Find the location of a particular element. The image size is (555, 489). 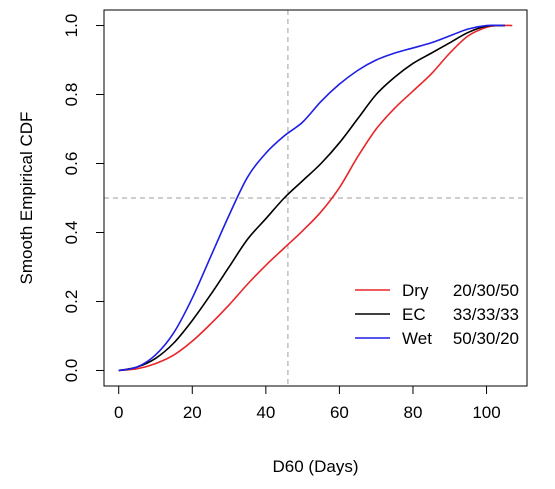

legend-label-ec: EC is located at coordinates (414, 314).